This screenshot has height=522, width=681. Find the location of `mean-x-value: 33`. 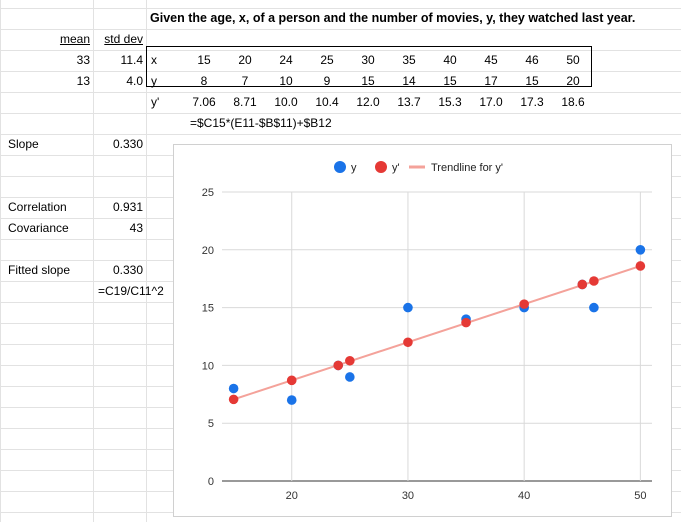

mean-x-value: 33 is located at coordinates (83, 60).